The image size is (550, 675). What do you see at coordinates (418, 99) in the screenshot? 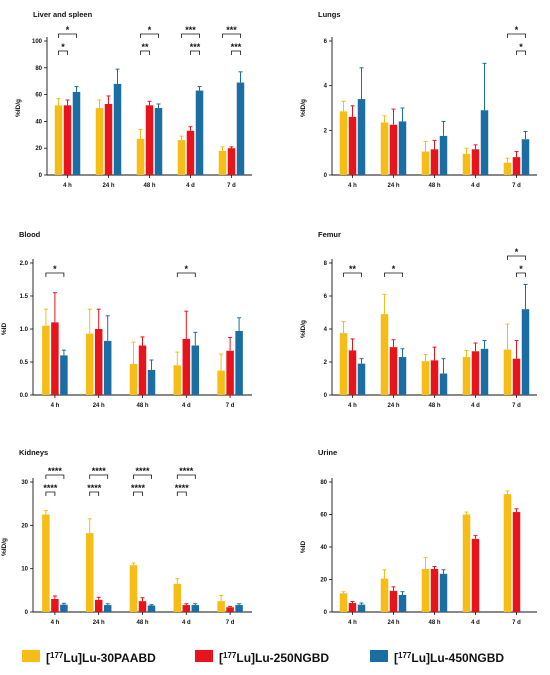
I see `panel-1: Lungs %ID/g 0 2 4 6 4 h 24 h 48 h 4 d 7 d **` at bounding box center [418, 99].